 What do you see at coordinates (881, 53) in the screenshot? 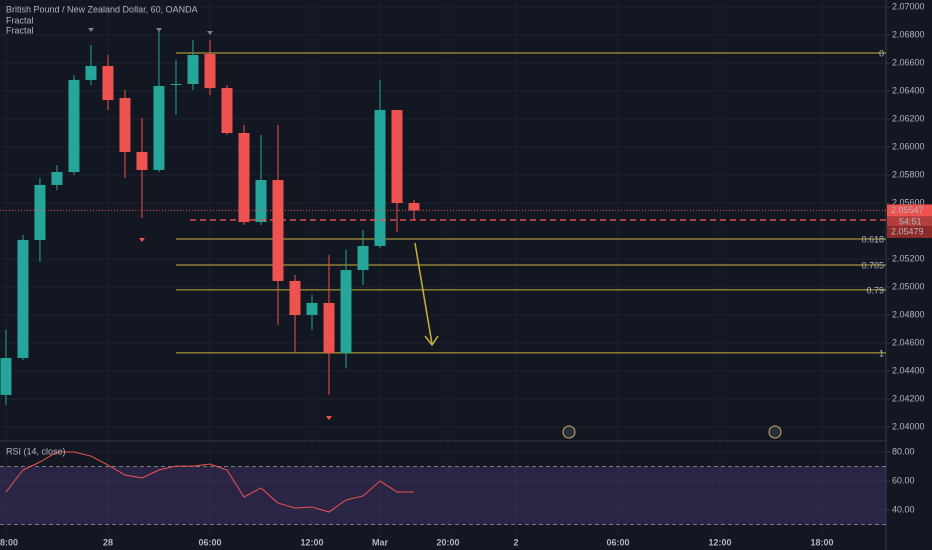
I see `fib-label: 0` at bounding box center [881, 53].